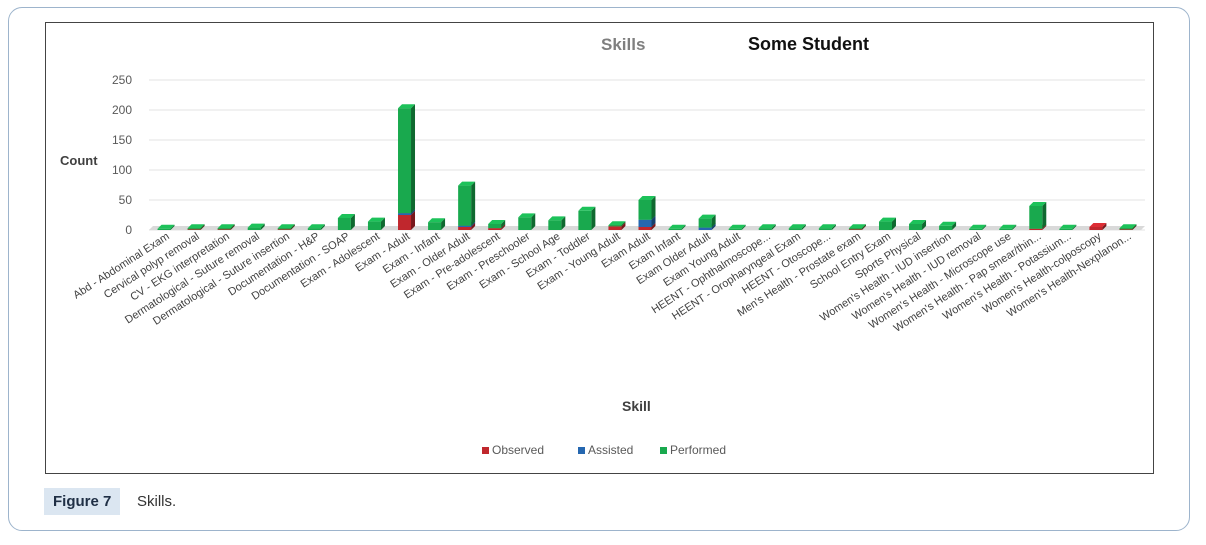 The height and width of the screenshot is (545, 1206). What do you see at coordinates (623, 44) in the screenshot?
I see `chart-title: Skills` at bounding box center [623, 44].